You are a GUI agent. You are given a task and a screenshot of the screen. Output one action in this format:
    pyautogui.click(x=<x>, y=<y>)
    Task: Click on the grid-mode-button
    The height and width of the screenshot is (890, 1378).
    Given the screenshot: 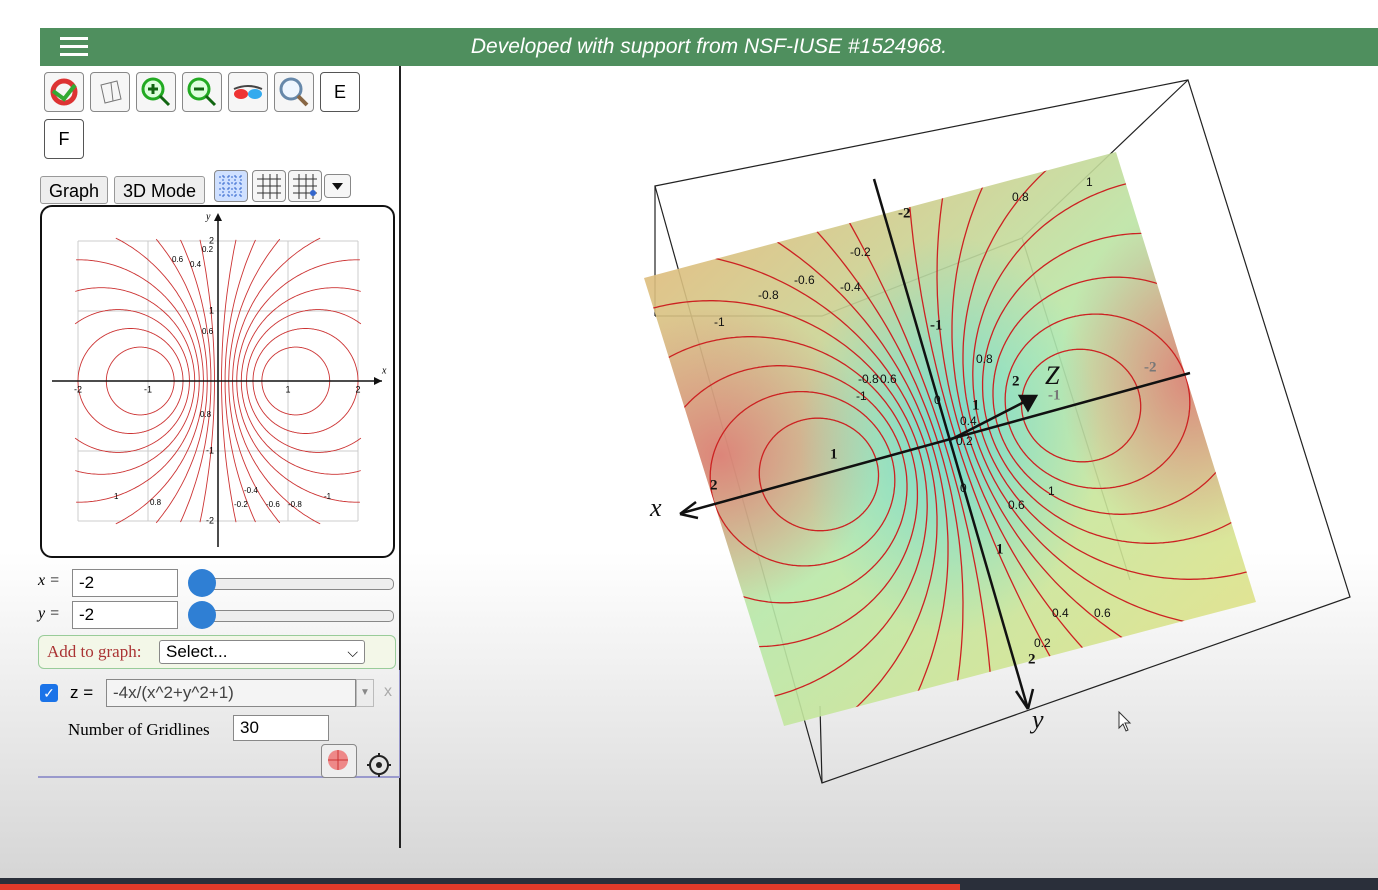 What is the action you would take?
    pyautogui.click(x=231, y=186)
    